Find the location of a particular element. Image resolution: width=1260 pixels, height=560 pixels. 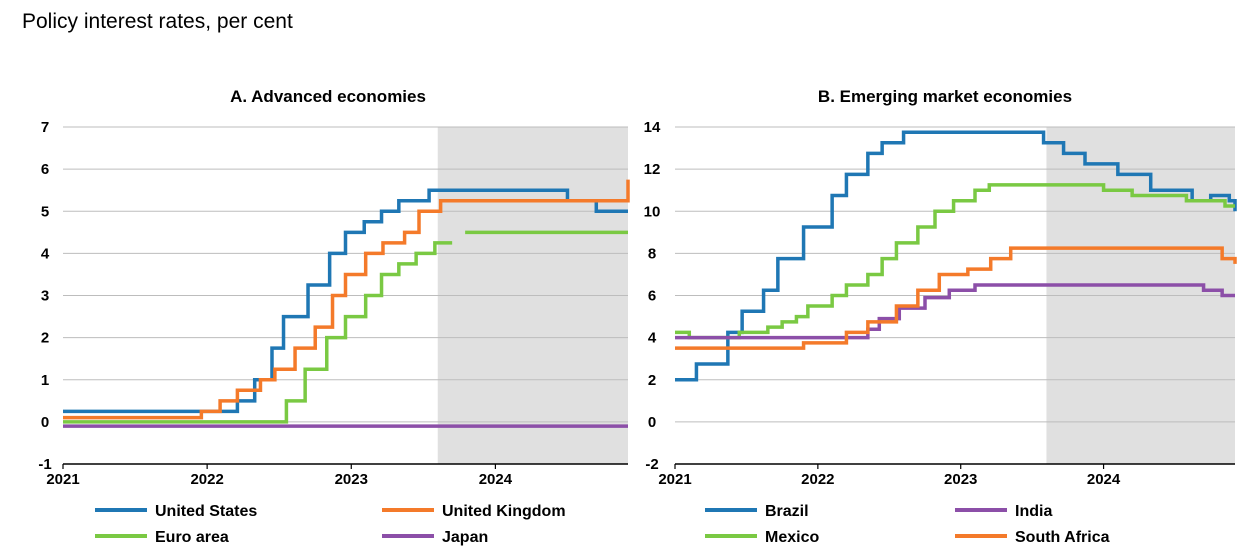

legend-label: Japan is located at coordinates (465, 537).